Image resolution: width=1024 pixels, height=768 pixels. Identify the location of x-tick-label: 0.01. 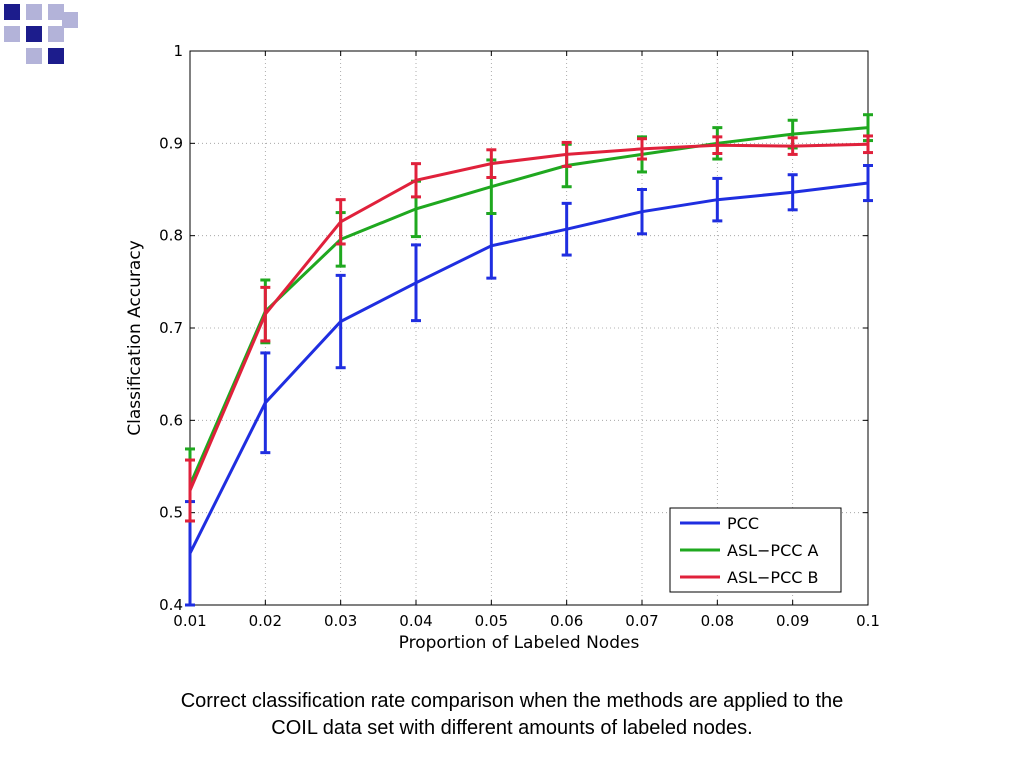
(189, 621).